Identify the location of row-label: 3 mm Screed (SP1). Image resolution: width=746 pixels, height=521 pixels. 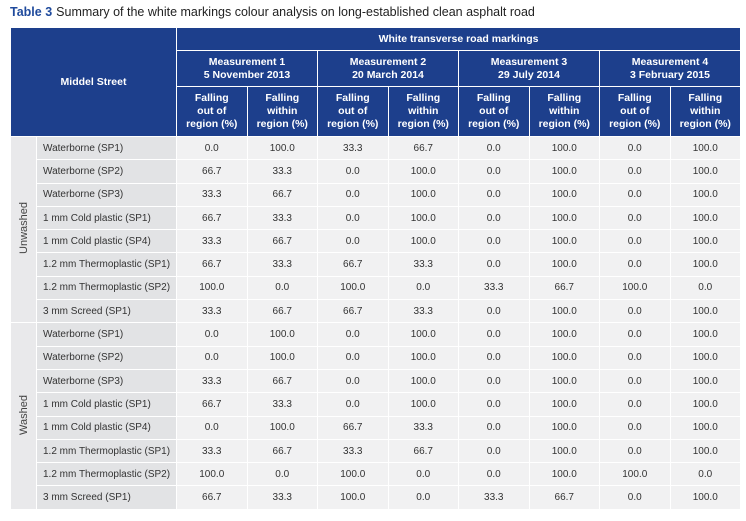
(106, 497).